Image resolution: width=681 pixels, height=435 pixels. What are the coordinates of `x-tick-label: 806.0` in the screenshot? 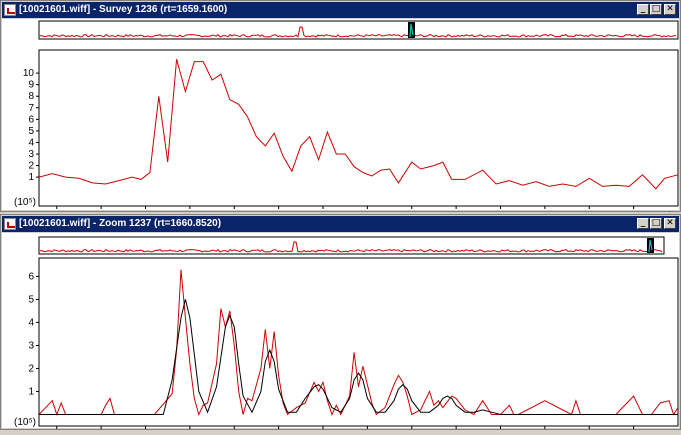 It's located at (101, 211).